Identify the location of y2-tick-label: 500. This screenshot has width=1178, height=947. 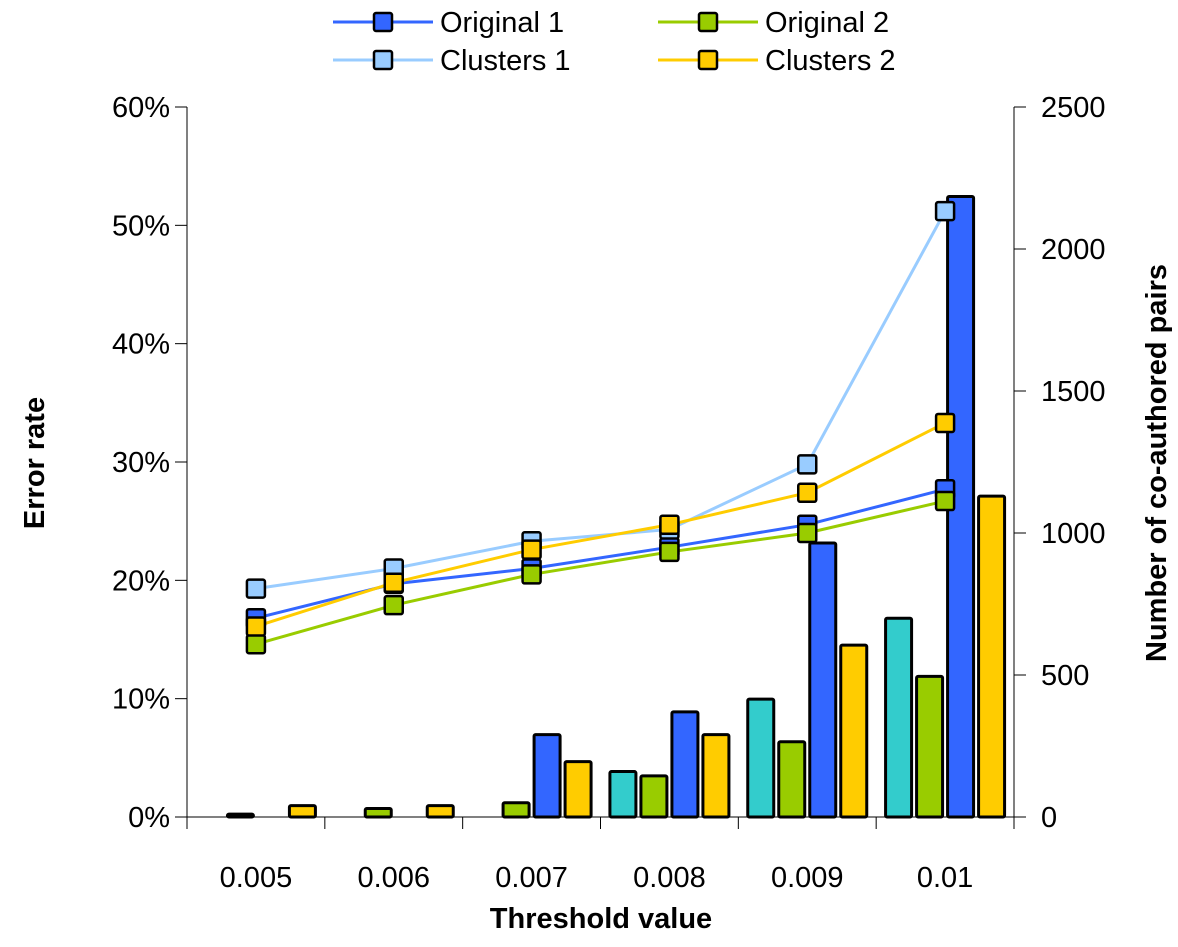
(1065, 676).